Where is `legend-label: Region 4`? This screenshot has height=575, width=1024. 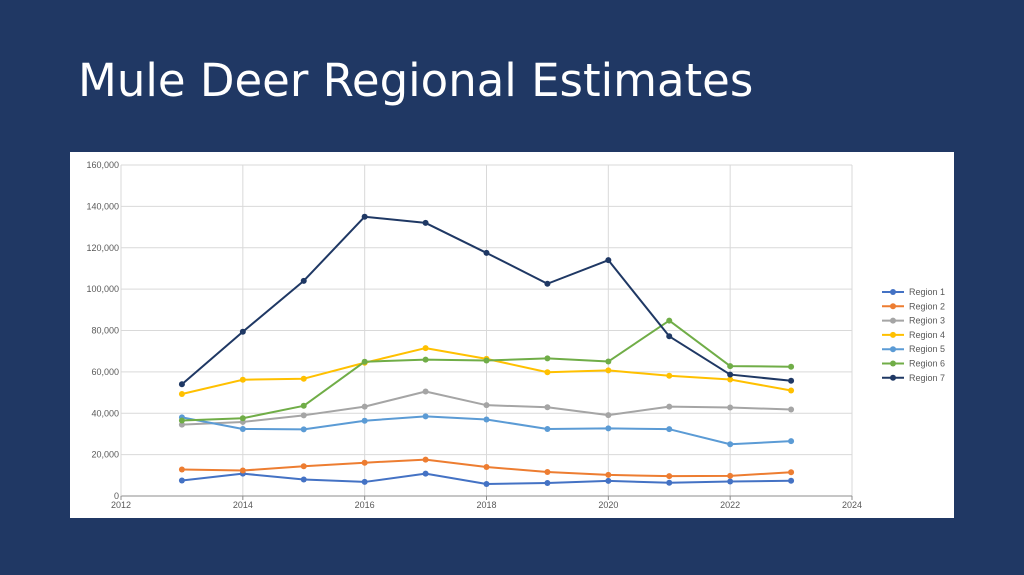
legend-label: Region 4 is located at coordinates (927, 335).